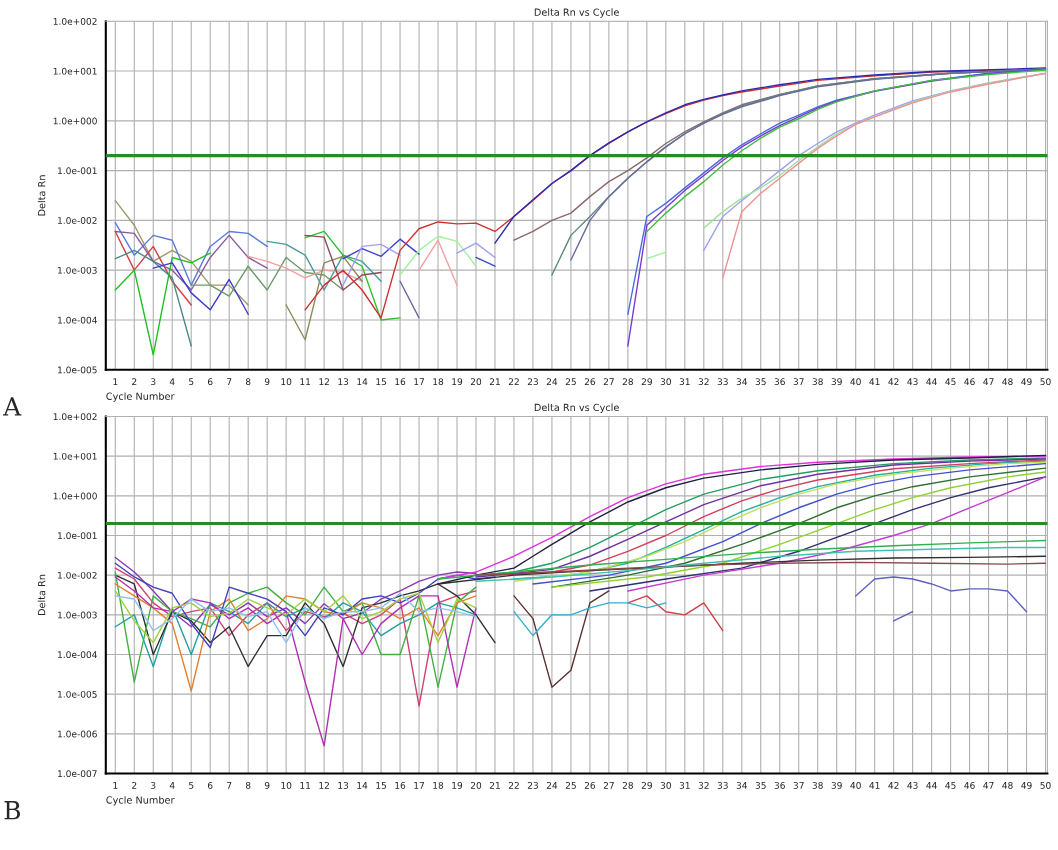 The width and height of the screenshot is (1058, 850). What do you see at coordinates (1045, 785) in the screenshot?
I see `x-tick-label: 50` at bounding box center [1045, 785].